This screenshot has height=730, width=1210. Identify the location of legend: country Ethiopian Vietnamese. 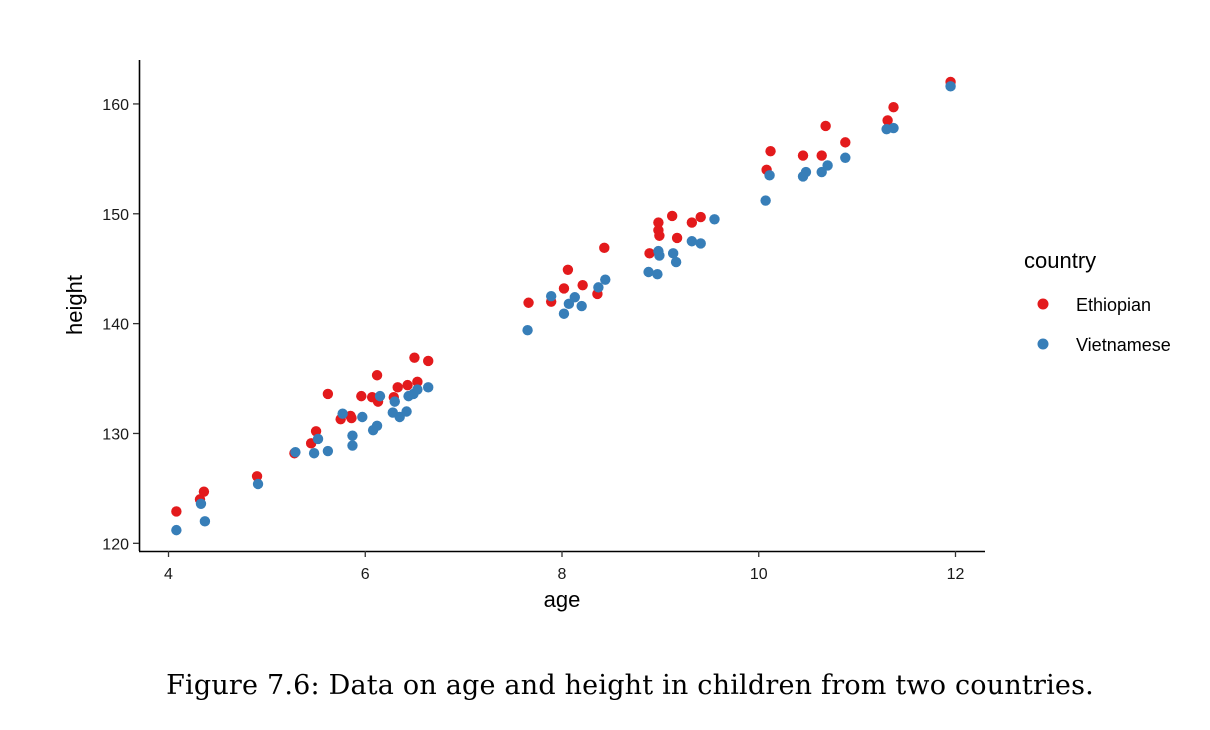
(1097, 301).